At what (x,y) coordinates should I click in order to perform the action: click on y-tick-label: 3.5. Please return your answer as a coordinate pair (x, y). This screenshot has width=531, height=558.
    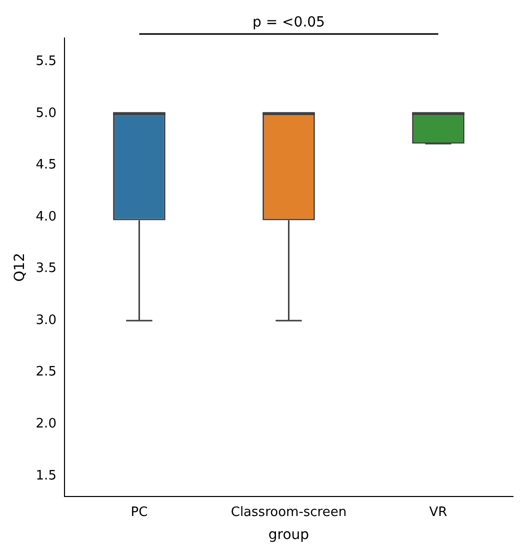
    Looking at the image, I should click on (46, 268).